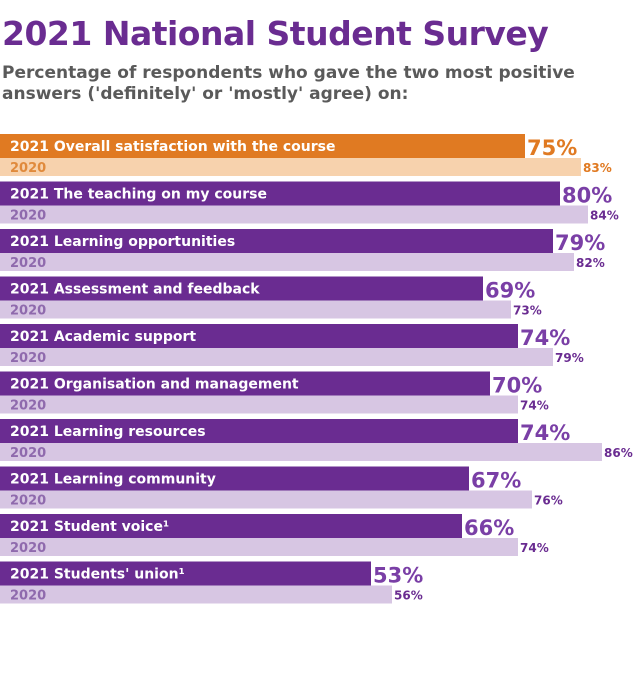 The width and height of the screenshot is (644, 681). I want to click on data-label-2021: 67%, so click(496, 481).